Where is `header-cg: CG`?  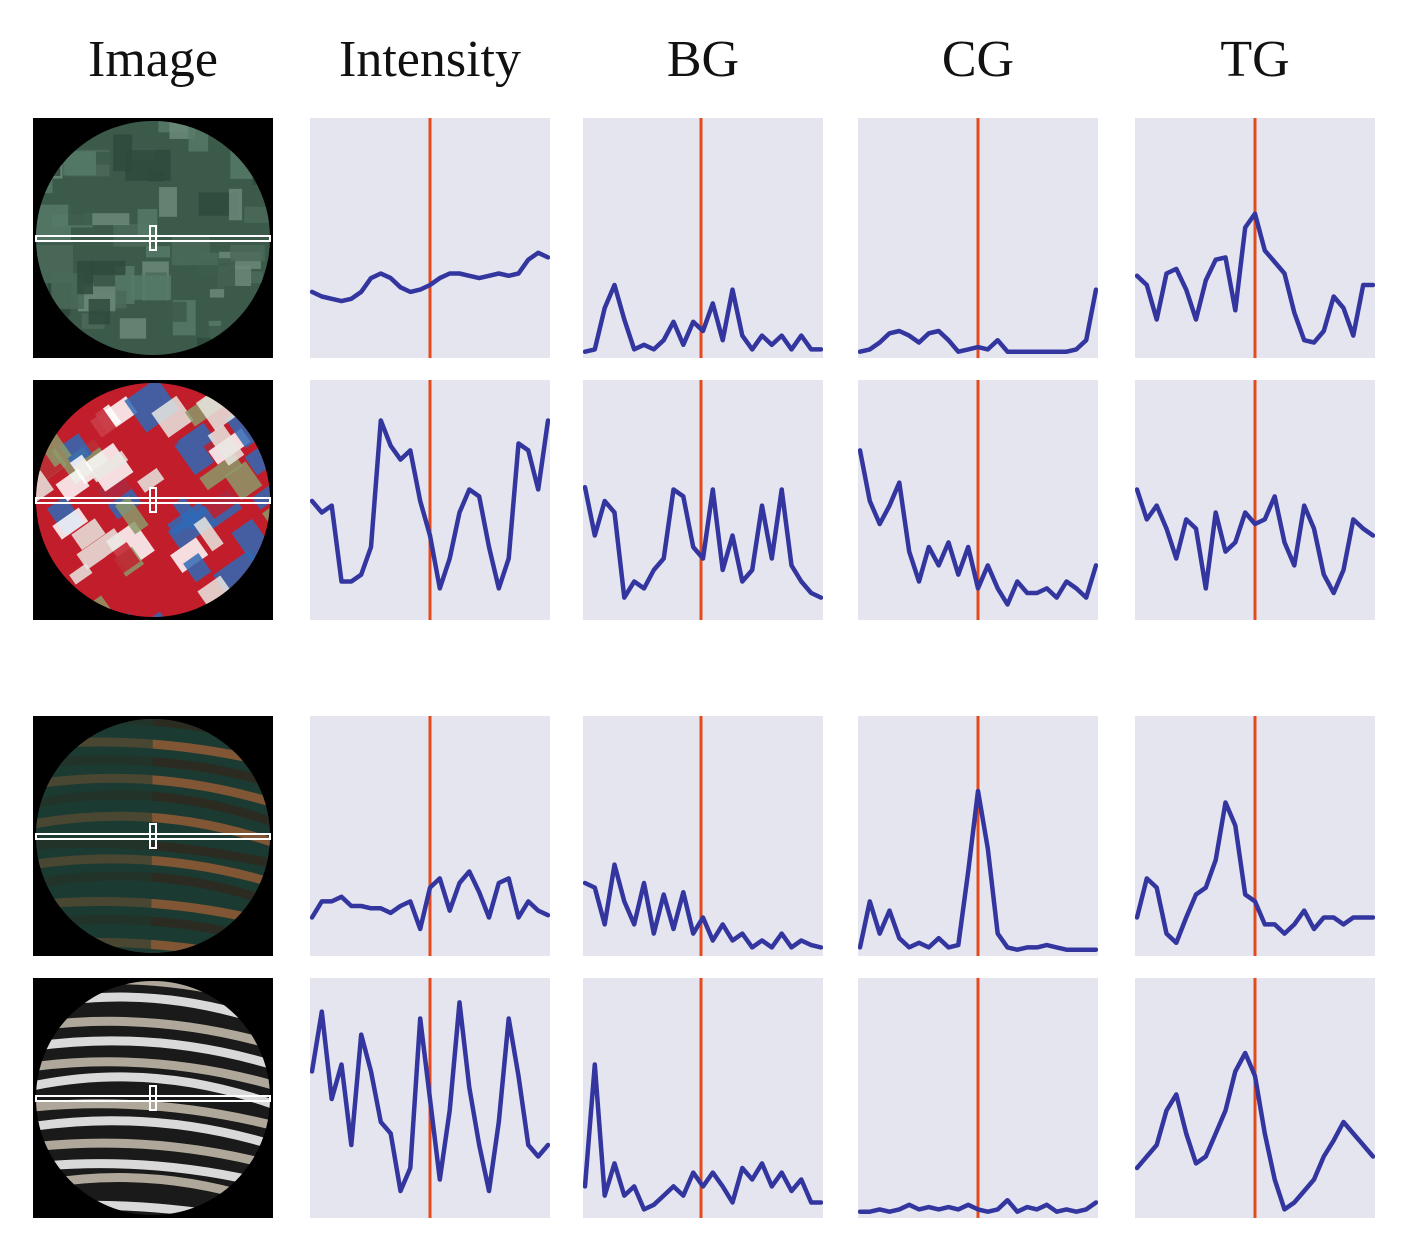 header-cg: CG is located at coordinates (978, 59).